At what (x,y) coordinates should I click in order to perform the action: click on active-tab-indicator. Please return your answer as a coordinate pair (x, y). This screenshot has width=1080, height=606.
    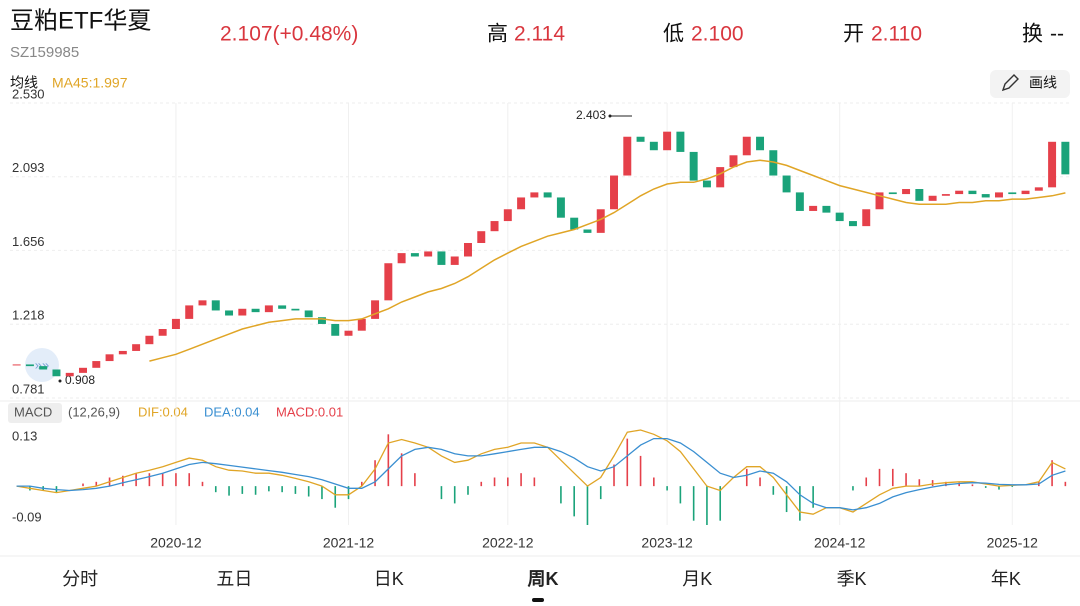
    Looking at the image, I should click on (538, 600).